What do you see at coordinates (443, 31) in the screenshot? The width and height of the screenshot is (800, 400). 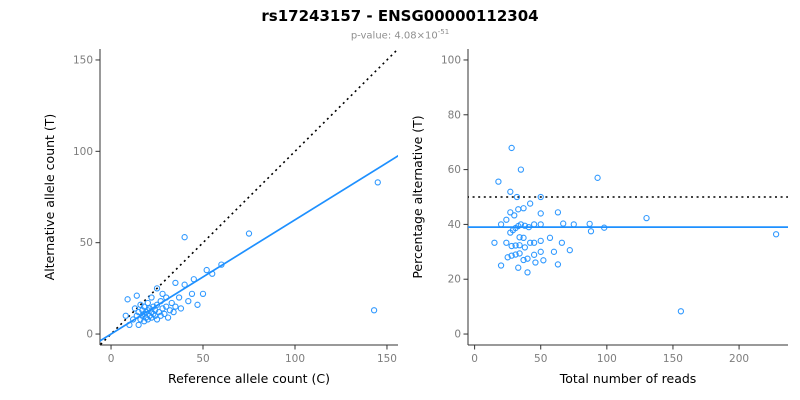 I see `pvalue-exponent: -51` at bounding box center [443, 31].